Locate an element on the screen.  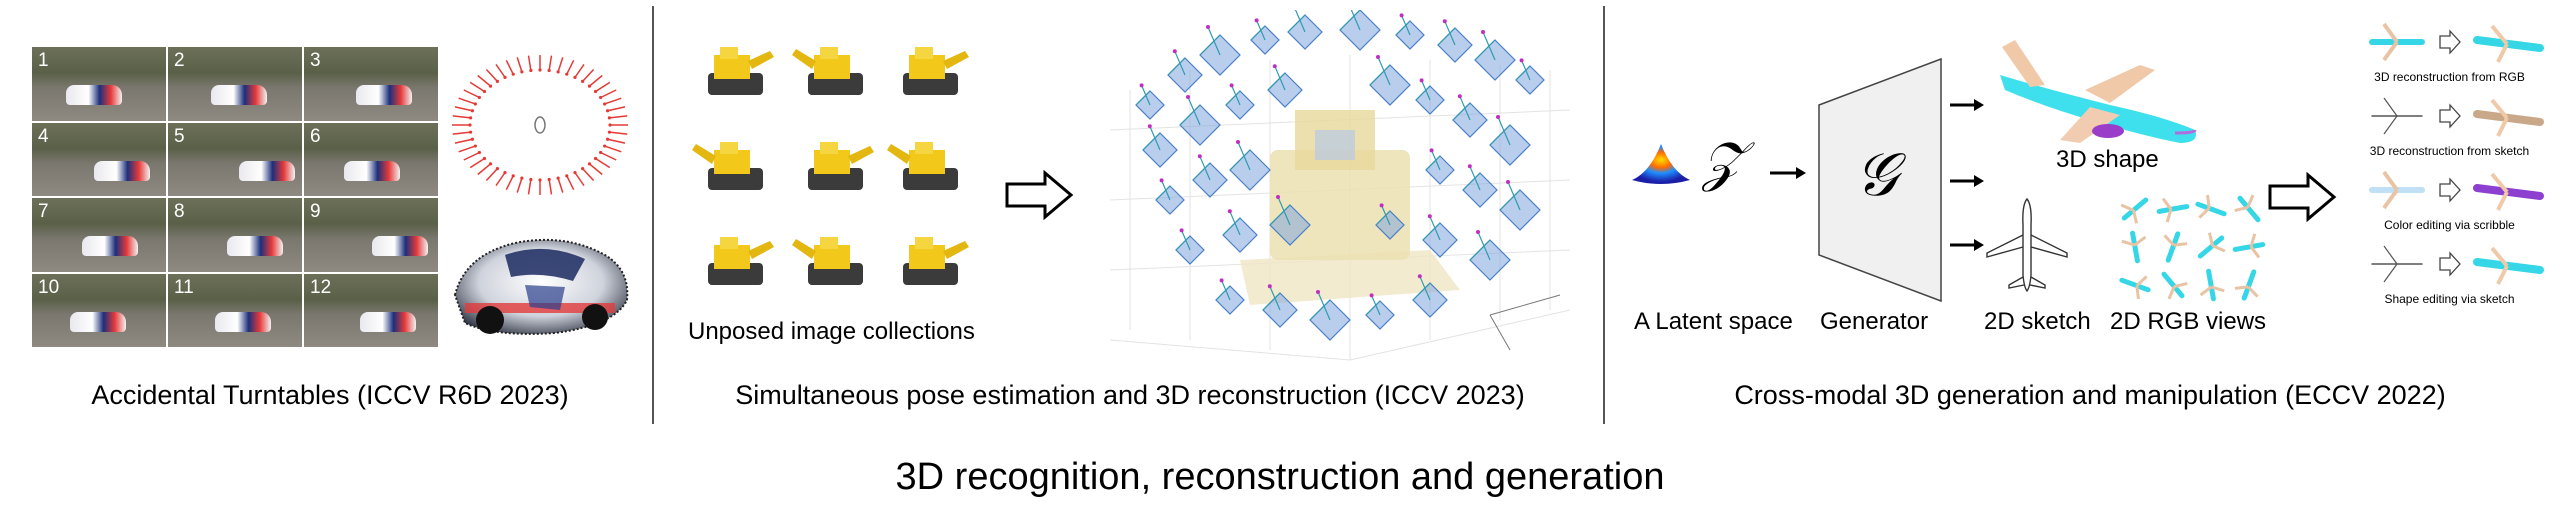
rgb-views-grid is located at coordinates (2192, 248).